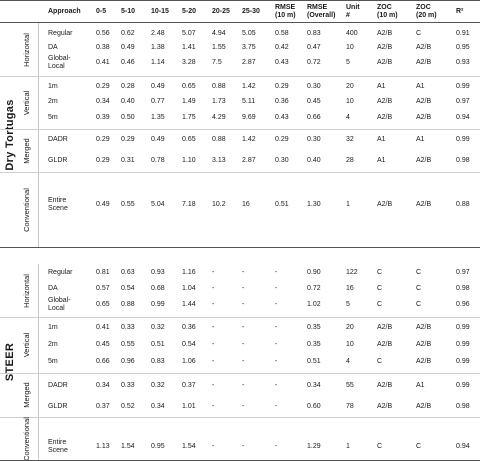 The height and width of the screenshot is (461, 480). What do you see at coordinates (350, 406) in the screenshot?
I see `value-cell-unit: 78` at bounding box center [350, 406].